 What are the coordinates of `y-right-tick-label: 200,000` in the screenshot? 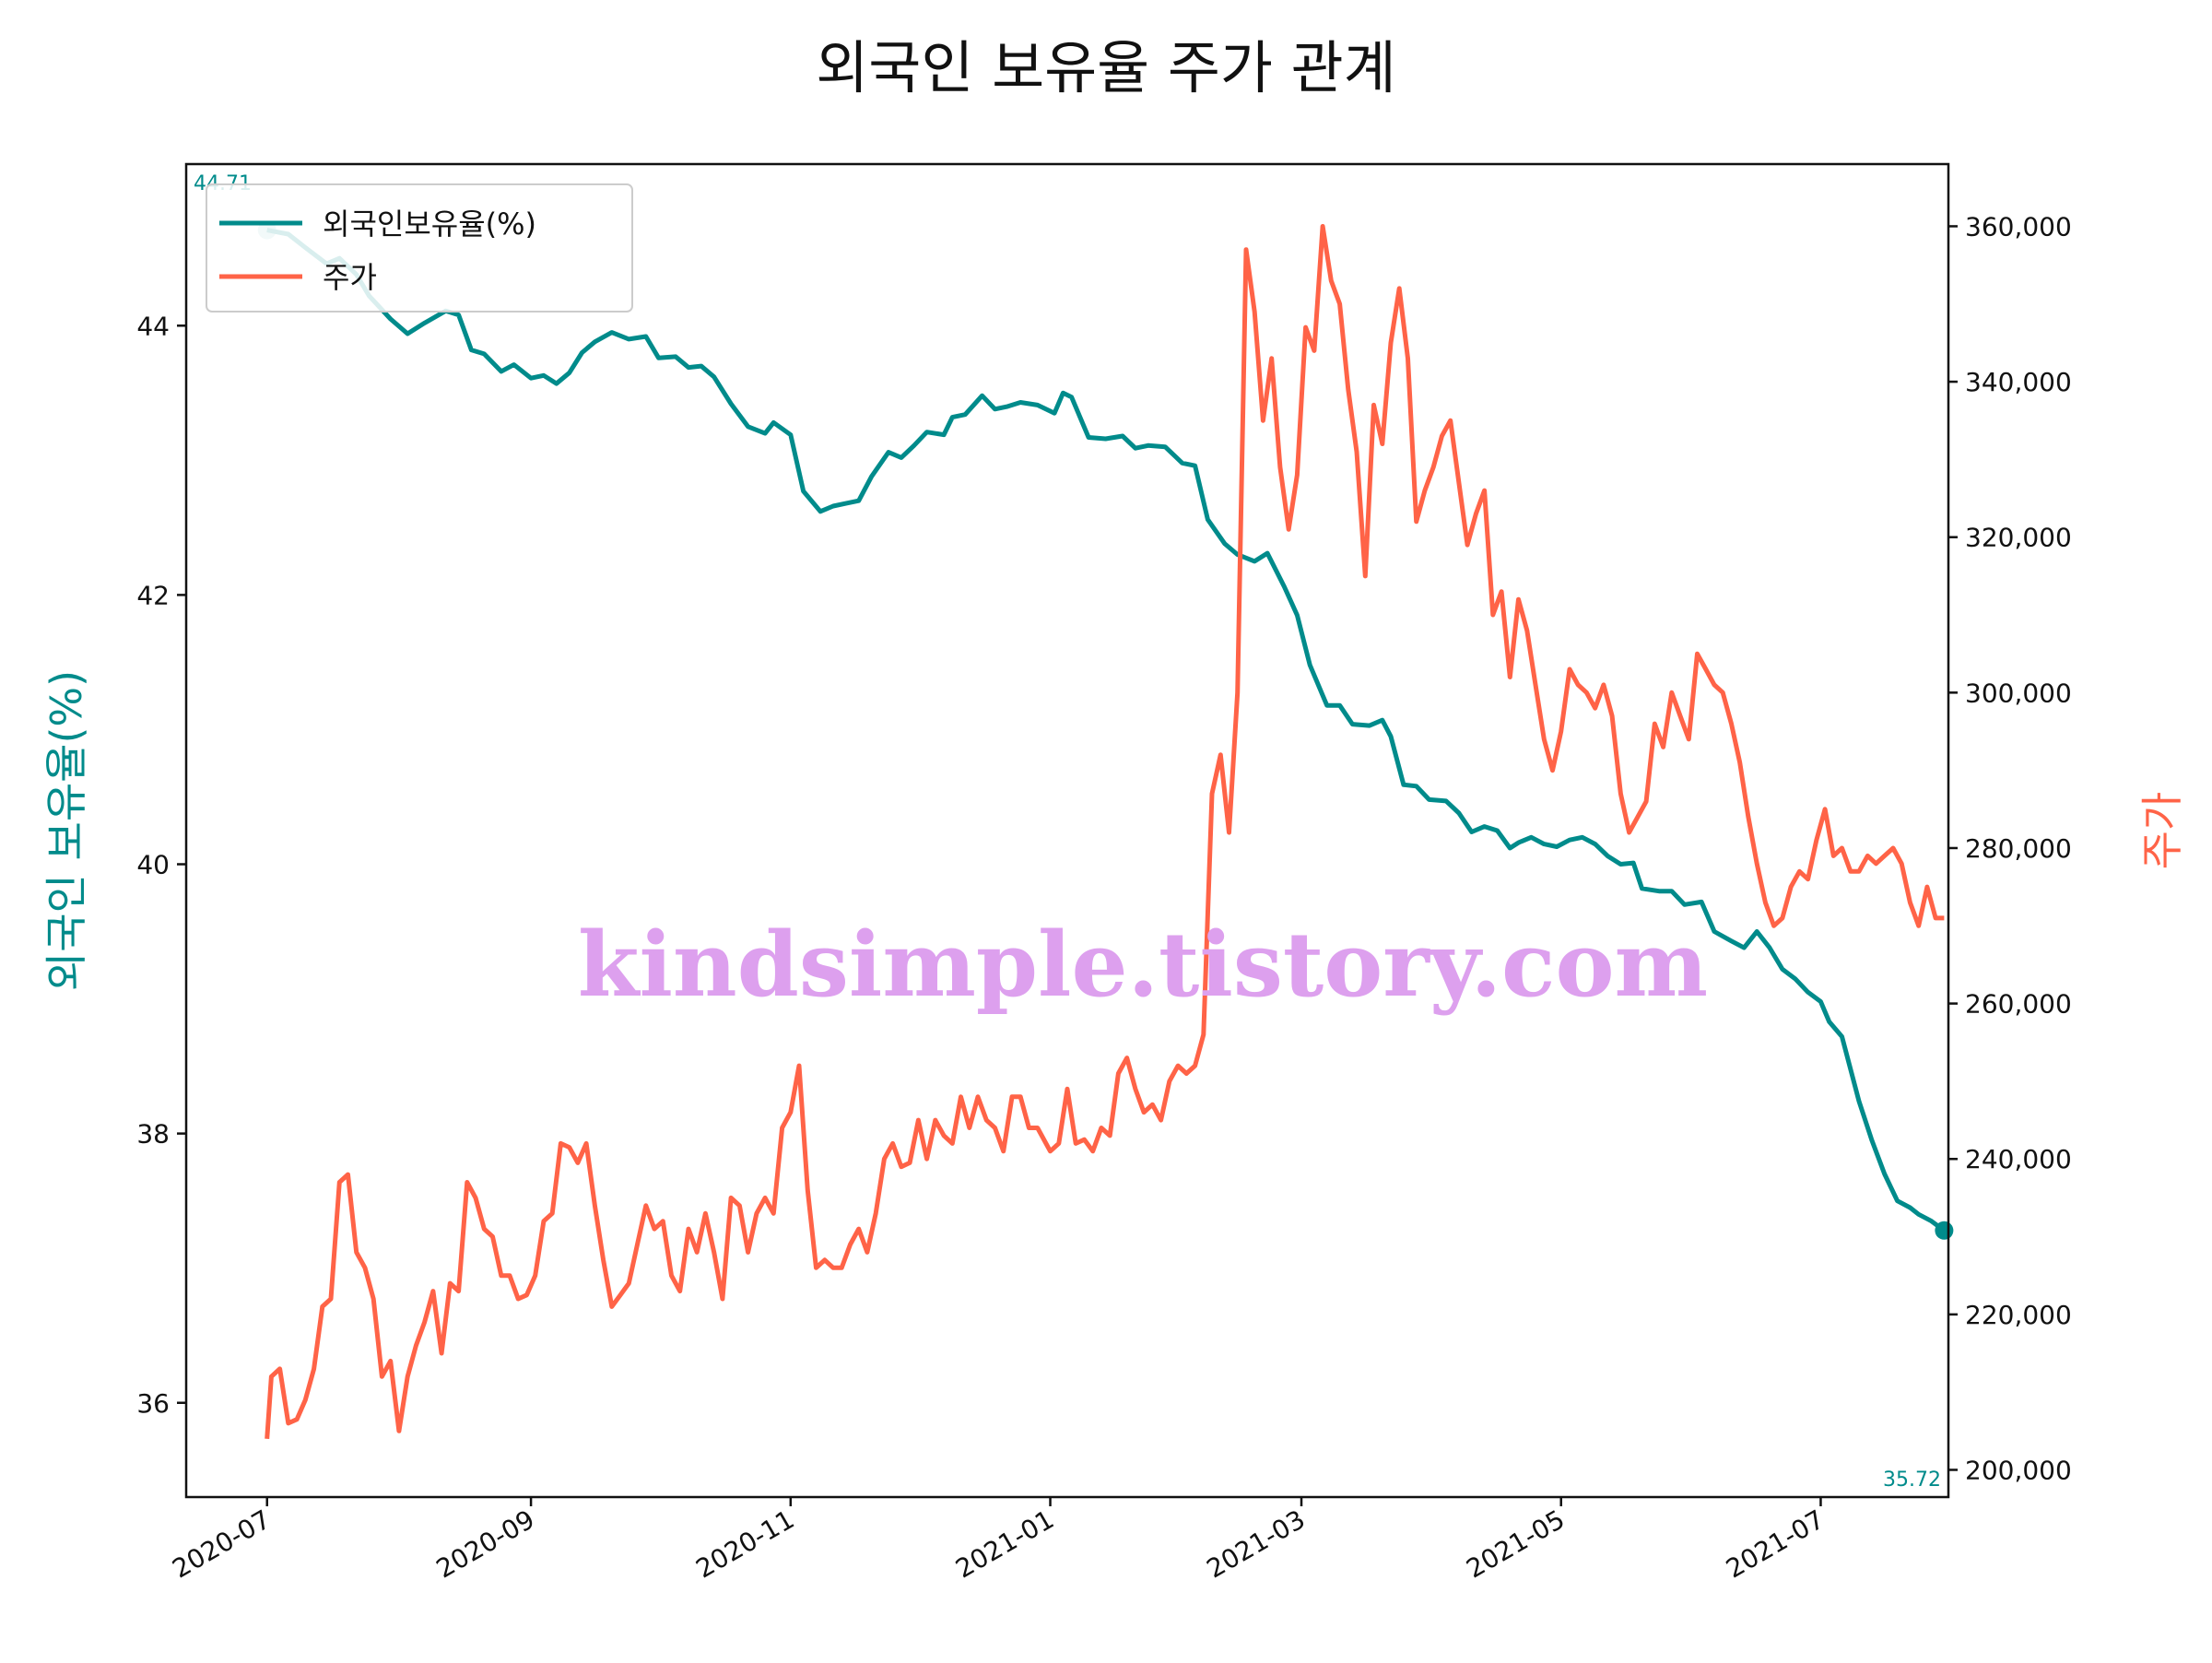 It's located at (2018, 1470).